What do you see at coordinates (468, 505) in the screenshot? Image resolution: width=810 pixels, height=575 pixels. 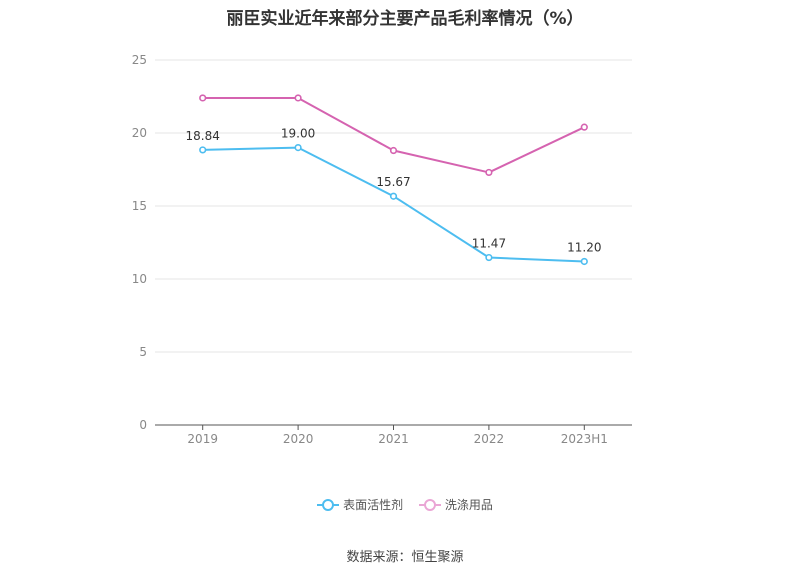 I see `legend-label: 洗涤用品` at bounding box center [468, 505].